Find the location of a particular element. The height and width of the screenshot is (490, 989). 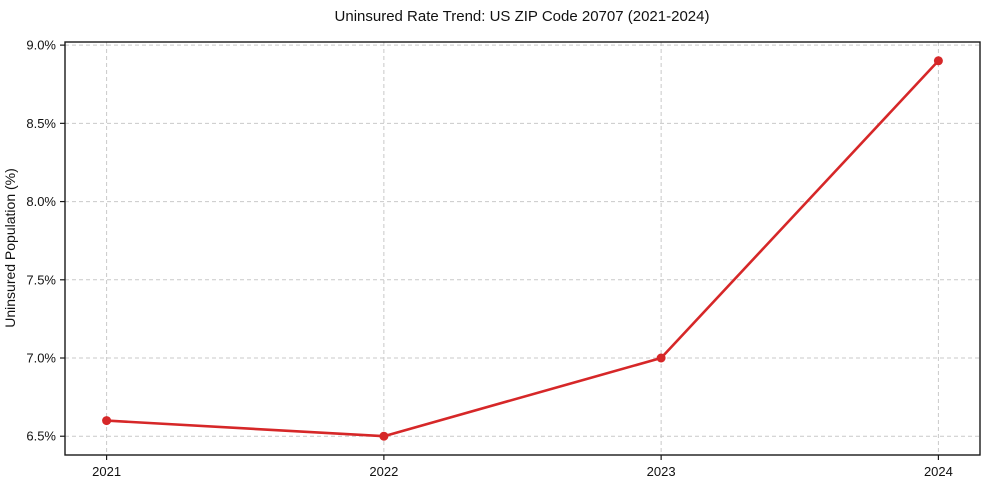

y-tick-label: 7.5% is located at coordinates (41, 279).